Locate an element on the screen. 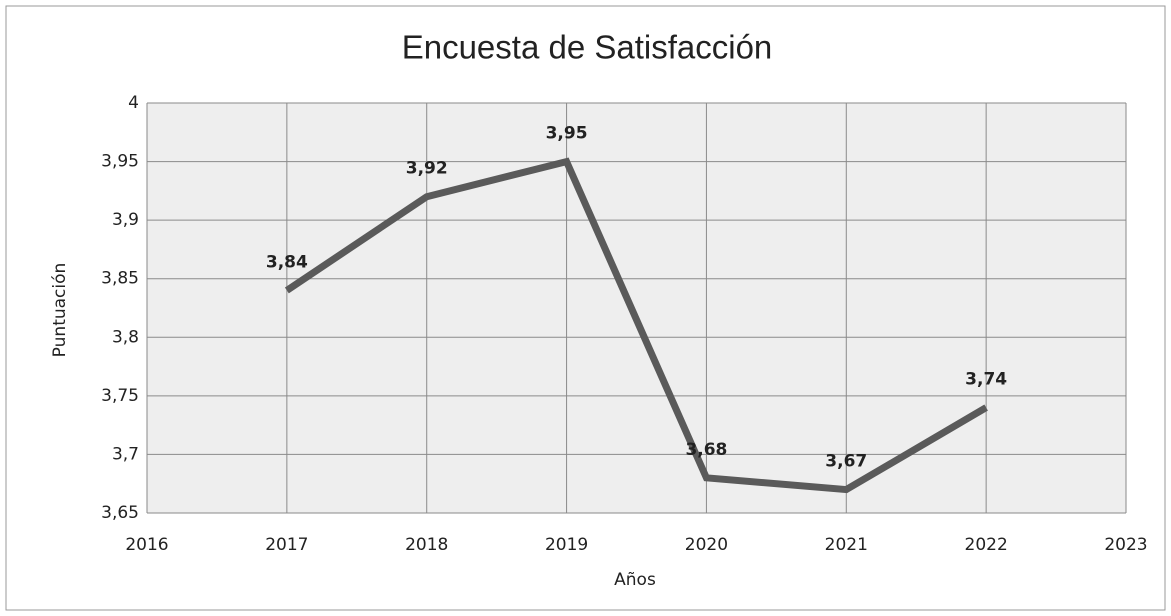 This screenshot has height=616, width=1171. y-axis-label: Puntuación is located at coordinates (60, 310).